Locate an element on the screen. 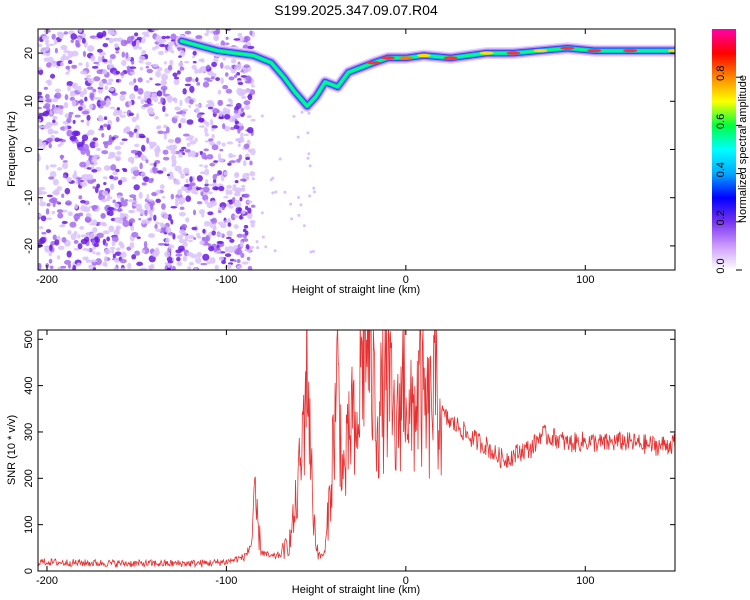 The width and height of the screenshot is (750, 600). spectrogram-y-tick-label: 10 is located at coordinates (29, 101).